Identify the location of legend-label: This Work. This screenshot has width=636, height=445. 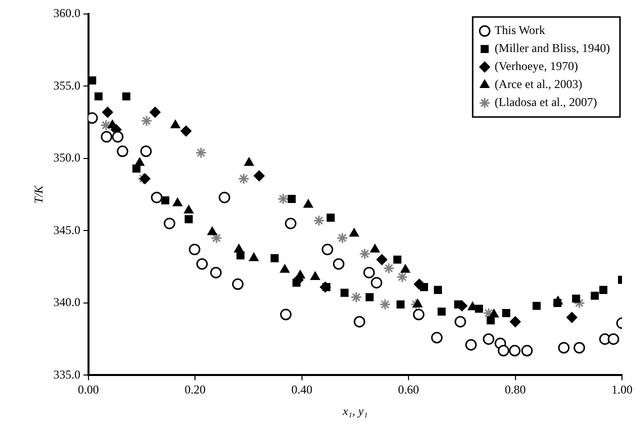
(520, 30).